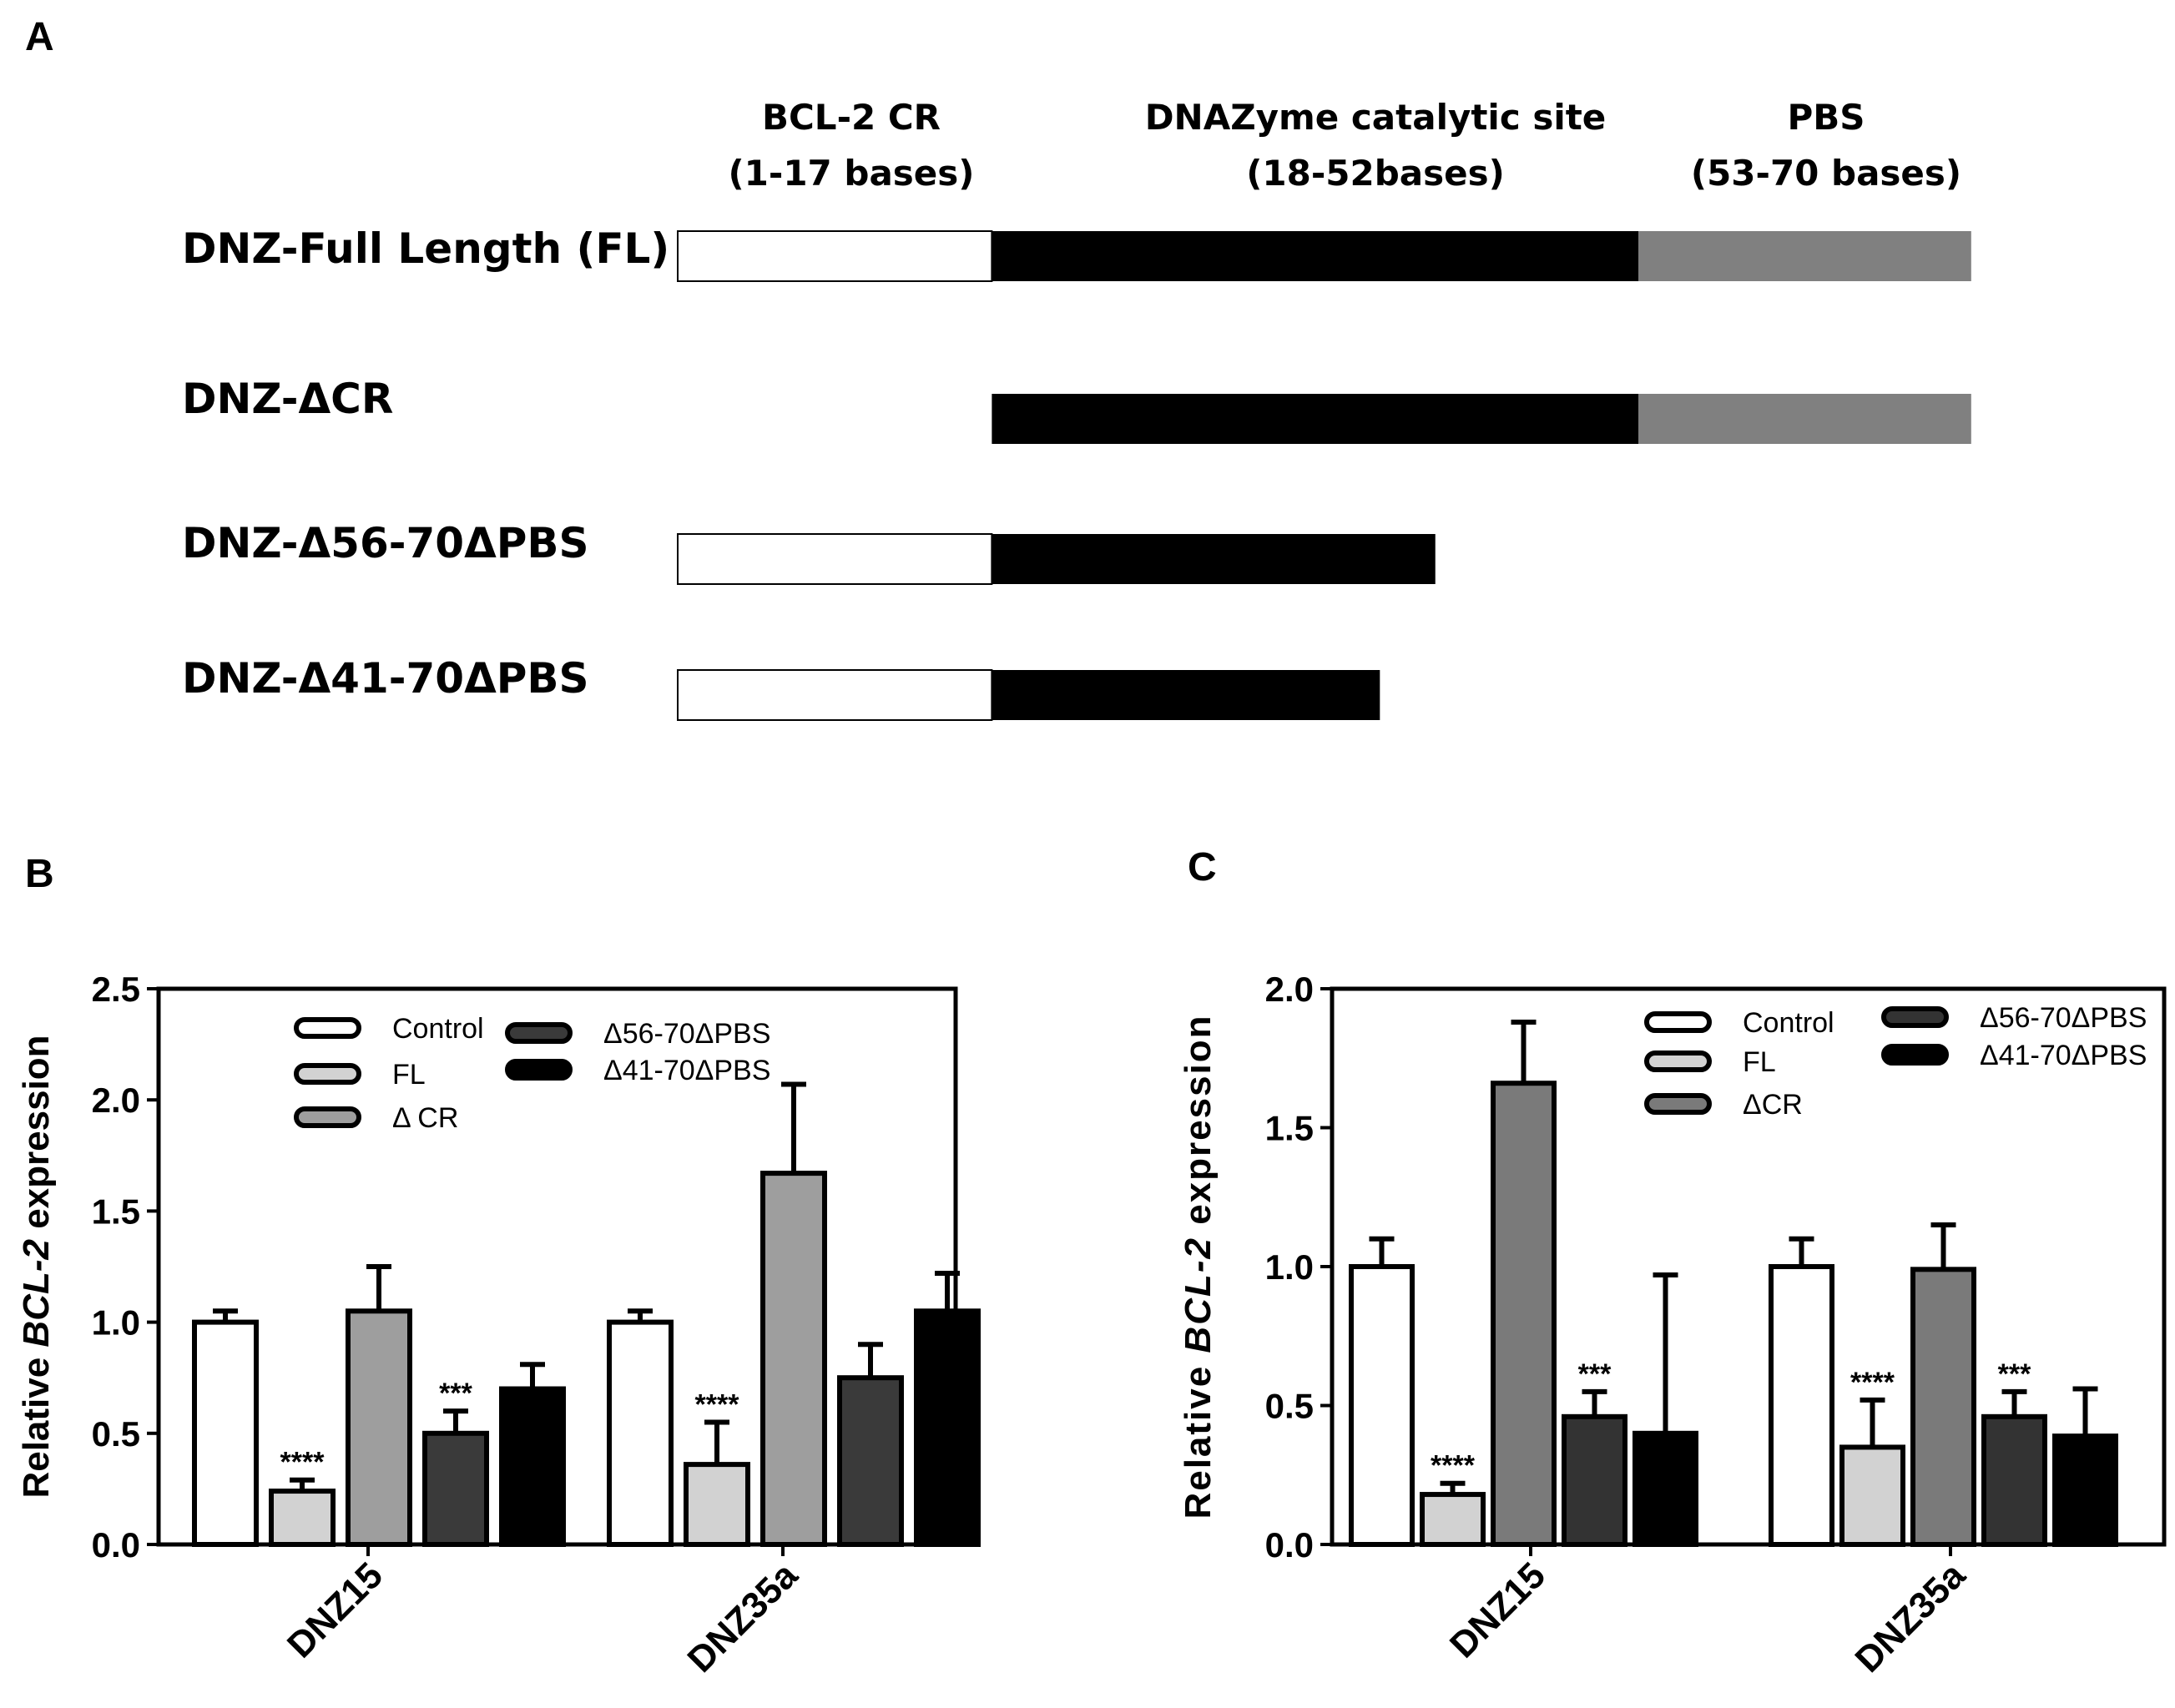  What do you see at coordinates (125, 1267) in the screenshot?
I see `panel-b-axes: 0.0 0.5 1.0 1.5 2.0 2.5` at bounding box center [125, 1267].